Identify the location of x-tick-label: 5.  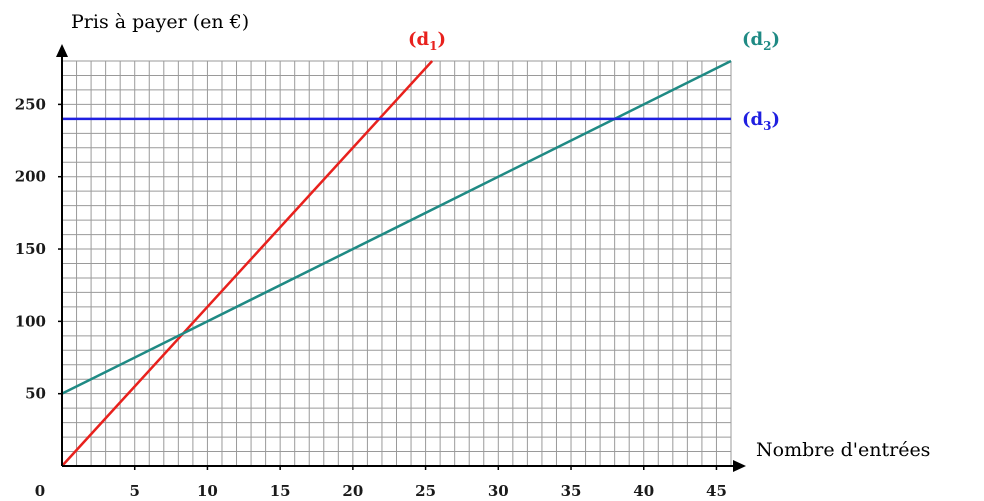
(134, 491).